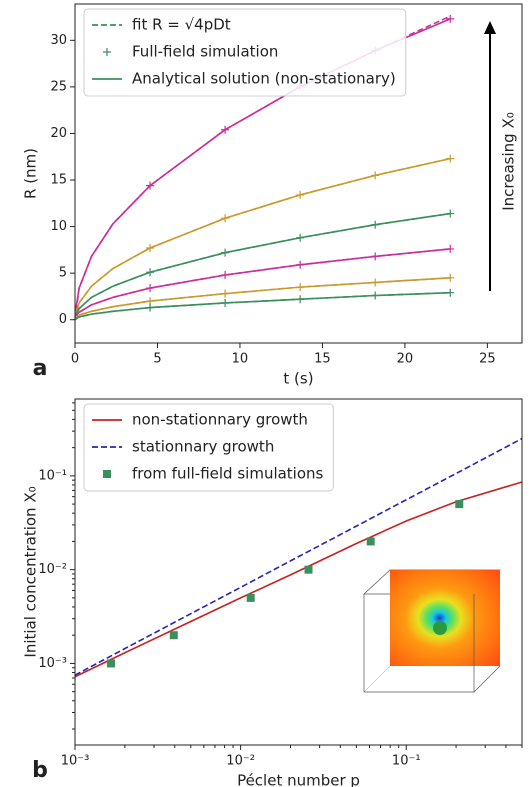  Describe the element at coordinates (40, 368) in the screenshot. I see `panel-label: a` at that location.